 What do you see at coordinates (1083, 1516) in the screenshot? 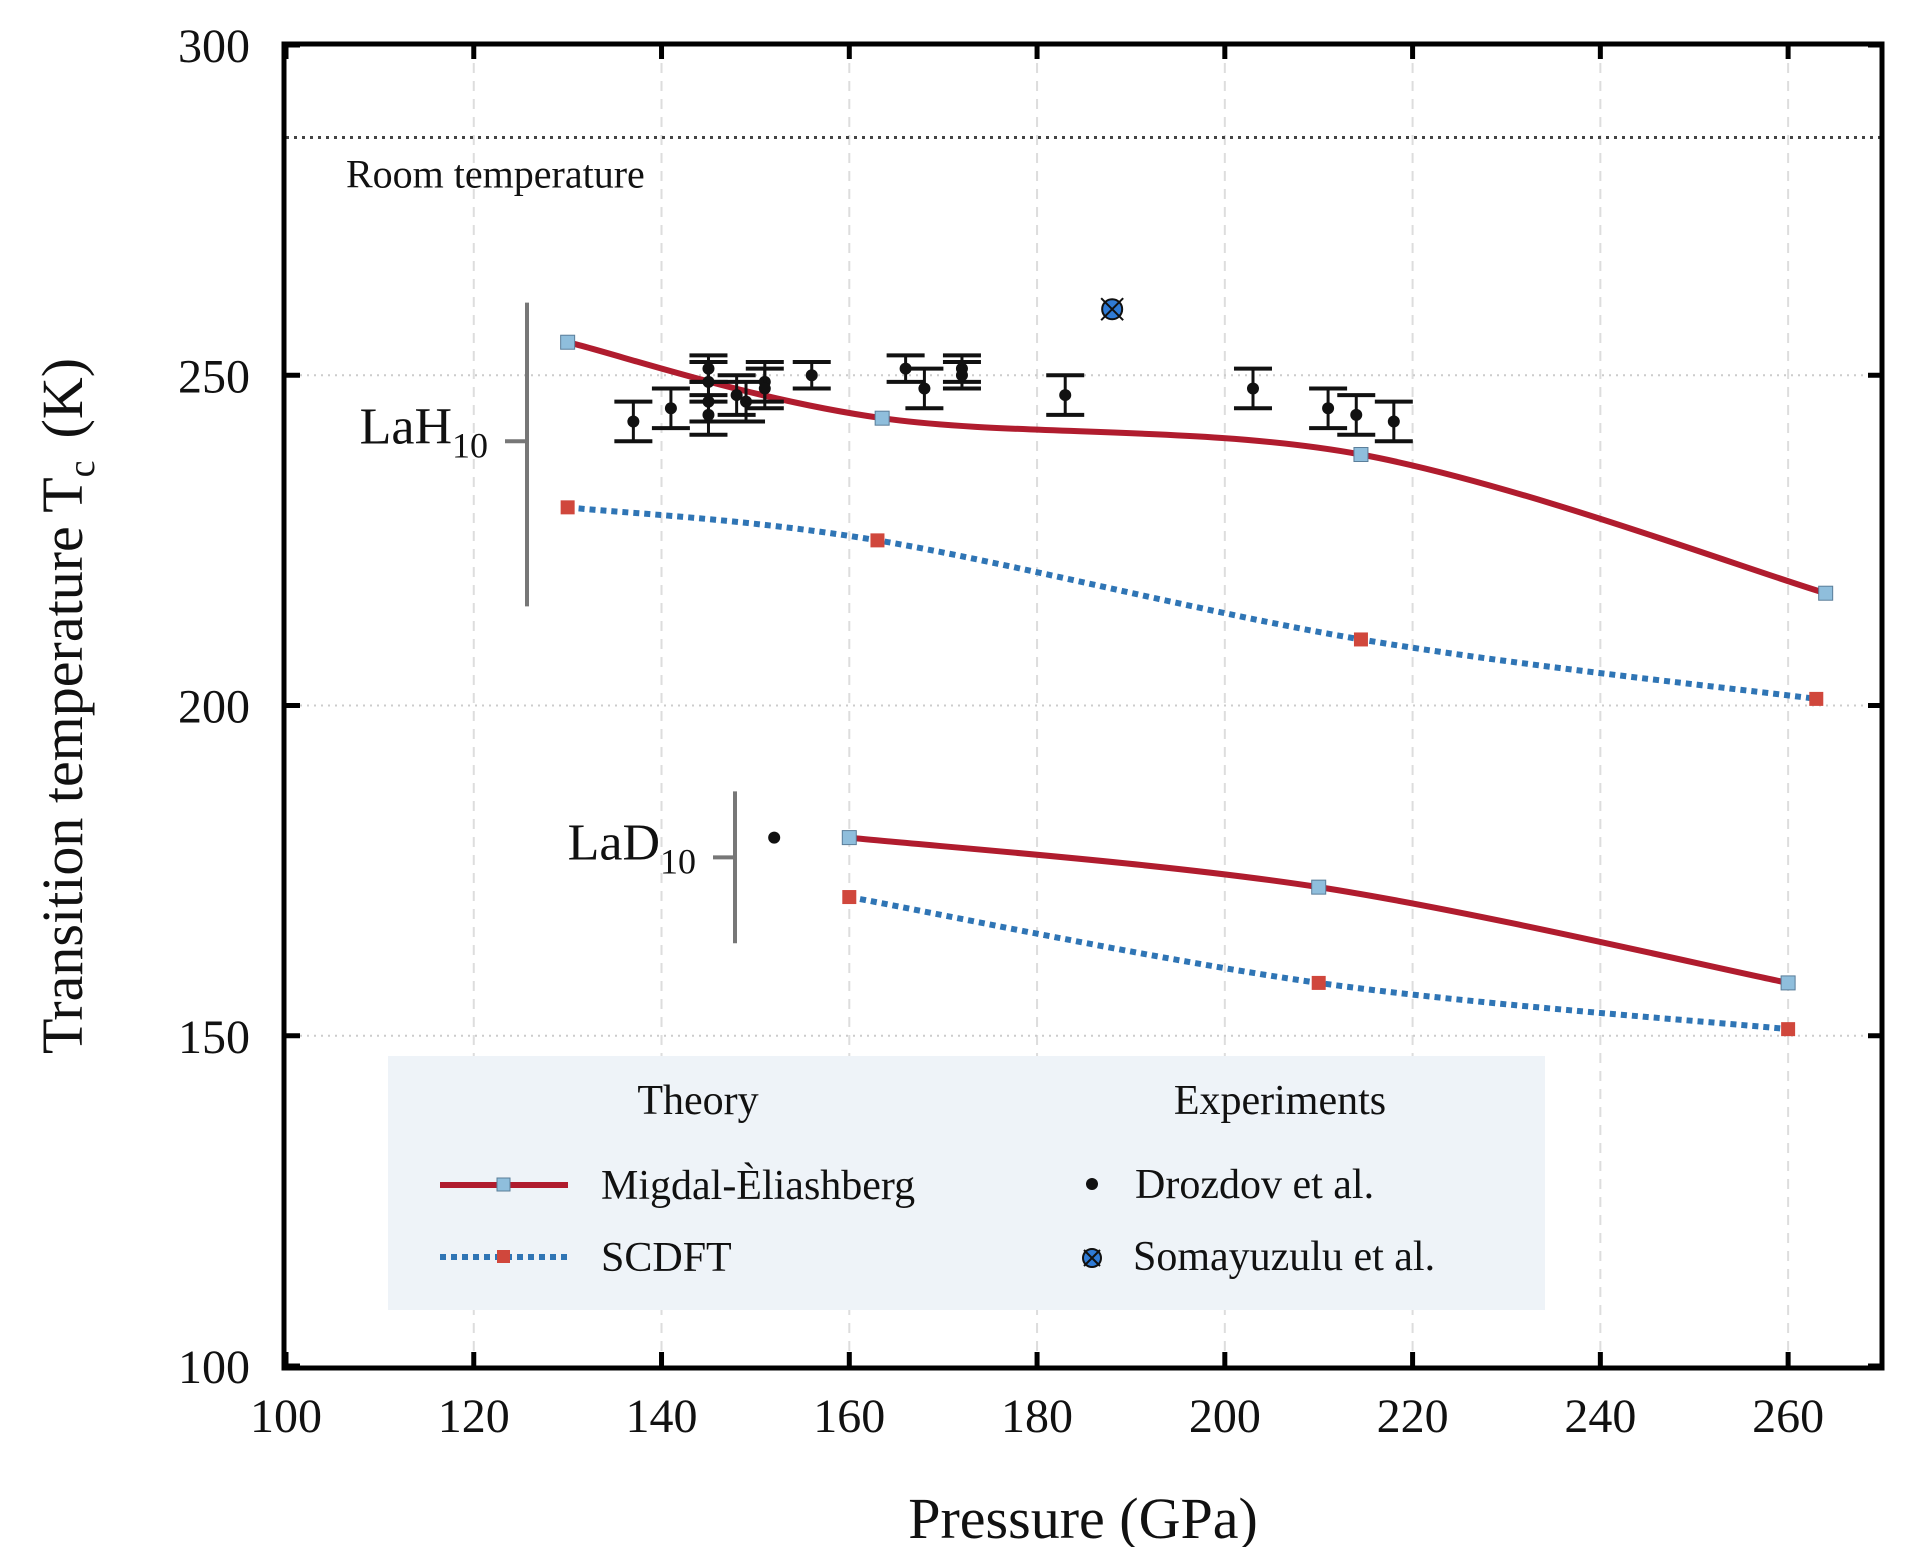
I see `x-axis-title: Pressure (GPa)` at bounding box center [1083, 1516].